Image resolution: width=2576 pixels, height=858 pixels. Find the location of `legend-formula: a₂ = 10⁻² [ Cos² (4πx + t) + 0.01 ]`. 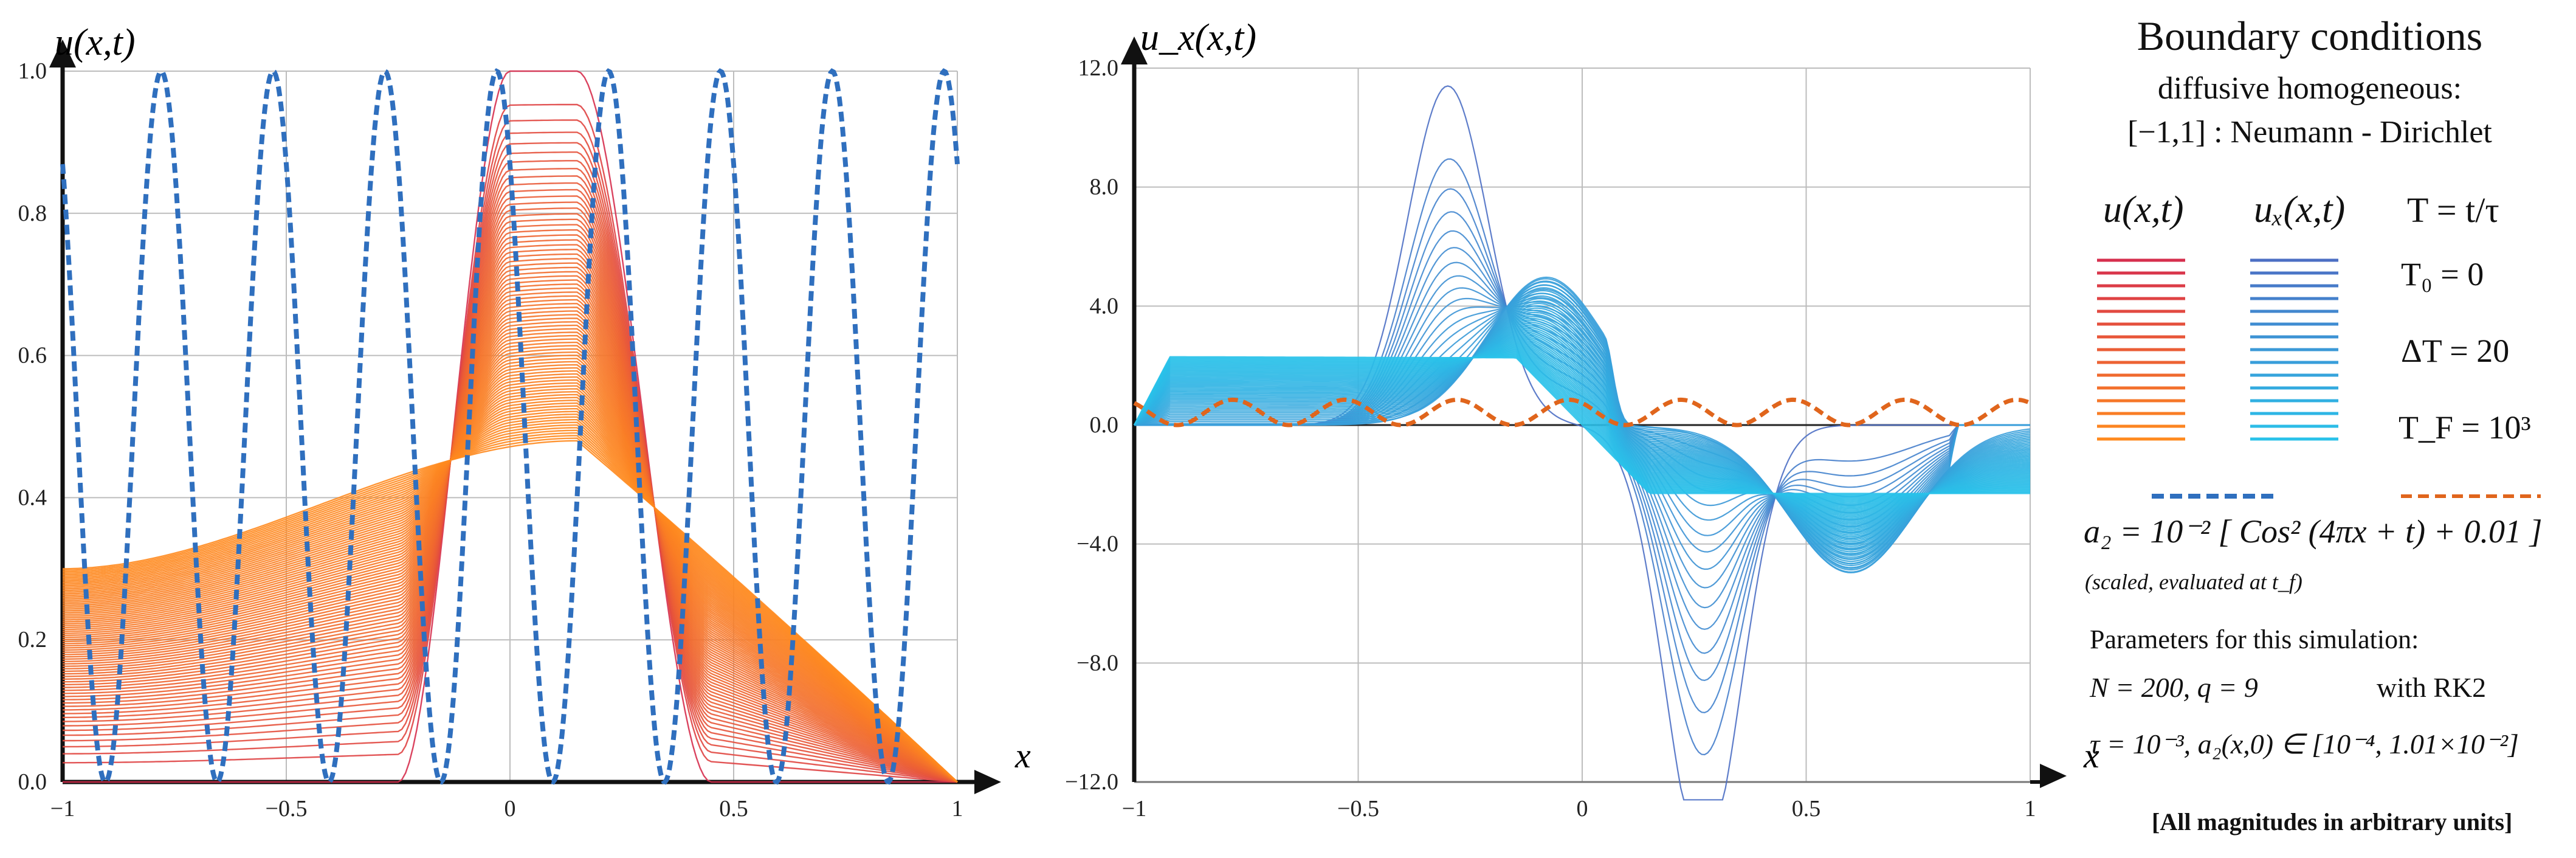

legend-formula: a₂ = 10⁻² [ Cos² (4πx + t) + 0.01 ] is located at coordinates (2313, 531).